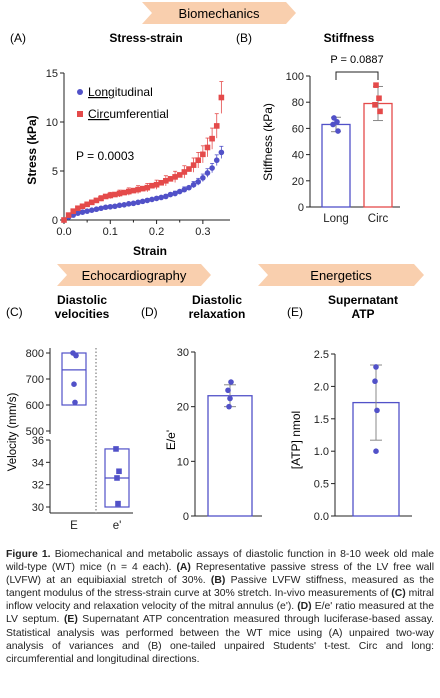  Describe the element at coordinates (134, 92) in the screenshot. I see `legend-longitudinal-rest: itudinal` at that location.